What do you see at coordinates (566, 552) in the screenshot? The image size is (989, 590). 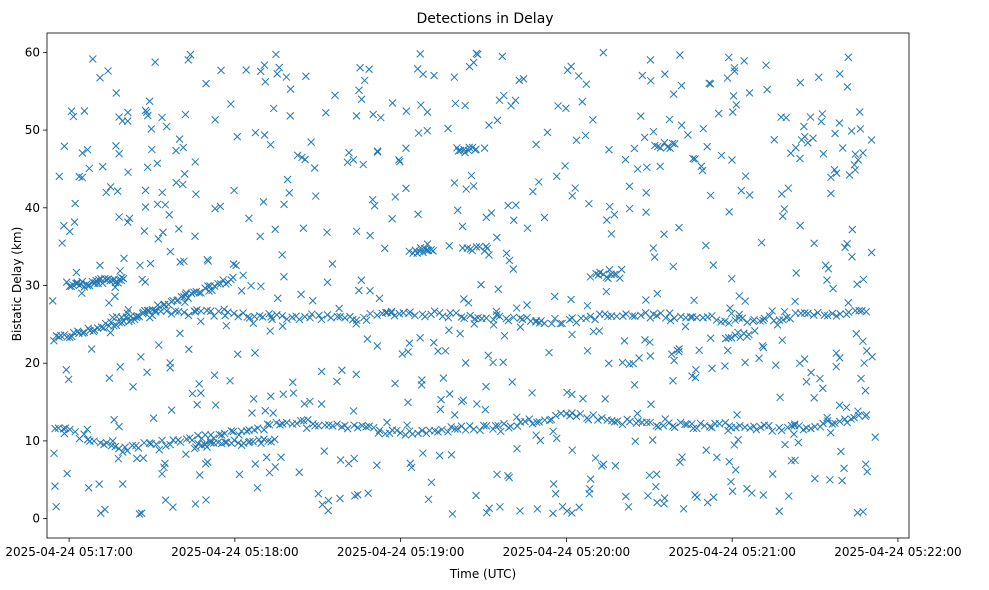 I see `x-tick-label: 2025-04-24 05:20:00` at bounding box center [566, 552].